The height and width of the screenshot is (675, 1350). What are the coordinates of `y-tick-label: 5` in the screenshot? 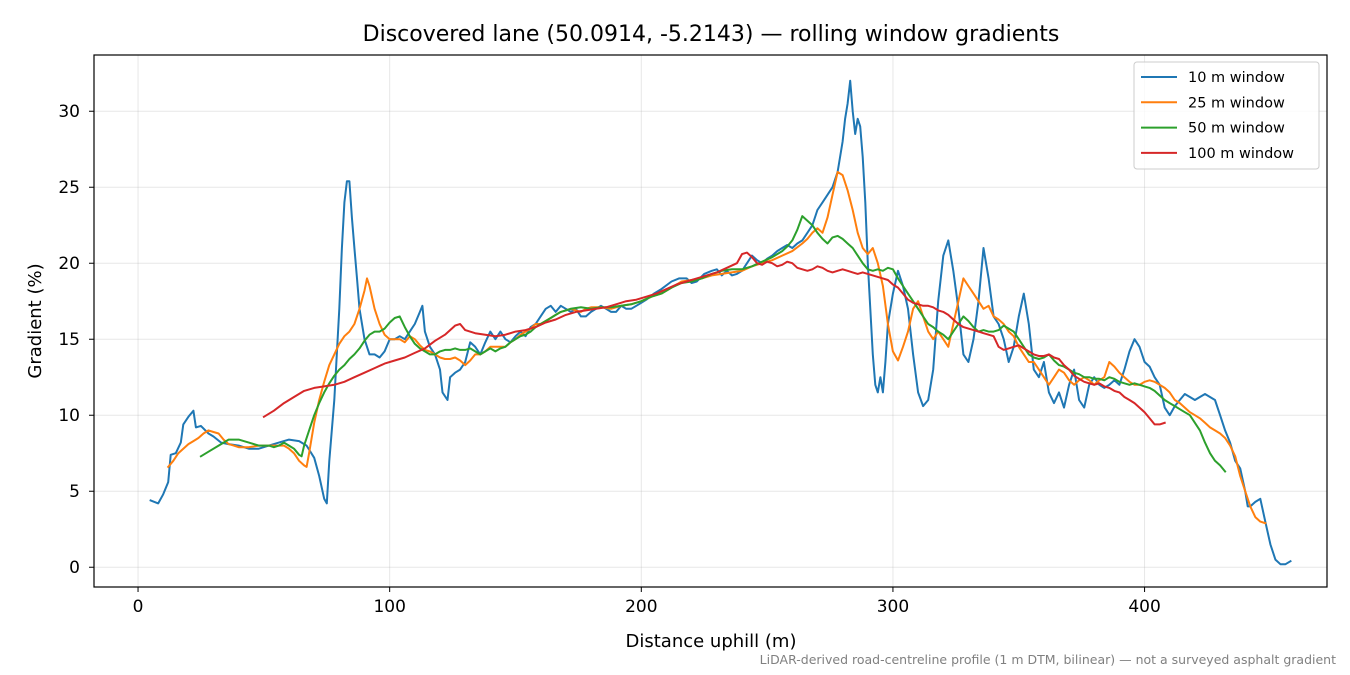 It's located at (74, 492).